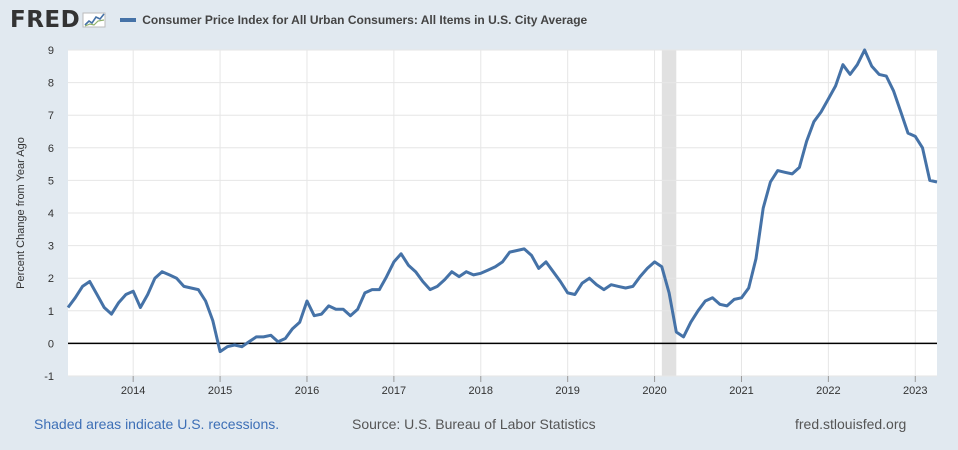 The image size is (958, 450). What do you see at coordinates (915, 391) in the screenshot?
I see `x-tick-label: 2023` at bounding box center [915, 391].